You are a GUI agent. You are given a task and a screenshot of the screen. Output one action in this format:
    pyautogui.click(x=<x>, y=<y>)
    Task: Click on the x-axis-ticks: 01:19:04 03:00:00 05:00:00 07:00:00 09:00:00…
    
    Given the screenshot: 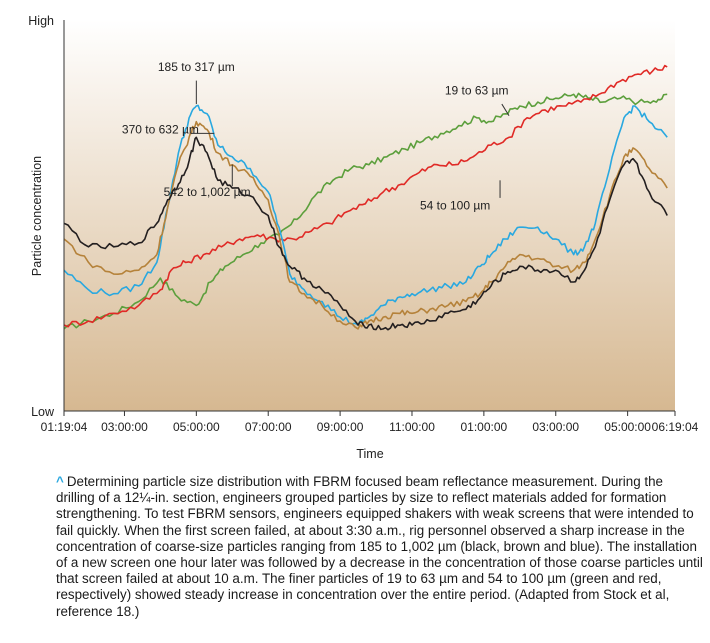 What is the action you would take?
    pyautogui.click(x=370, y=422)
    